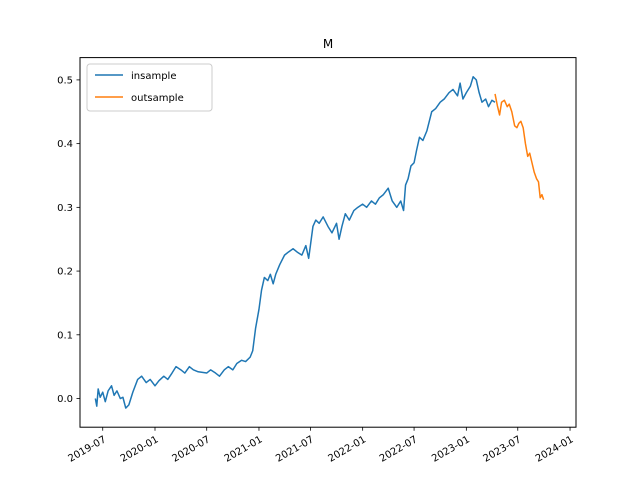 The height and width of the screenshot is (480, 640). Describe the element at coordinates (153, 76) in the screenshot. I see `legend-label-insample: insample` at that location.